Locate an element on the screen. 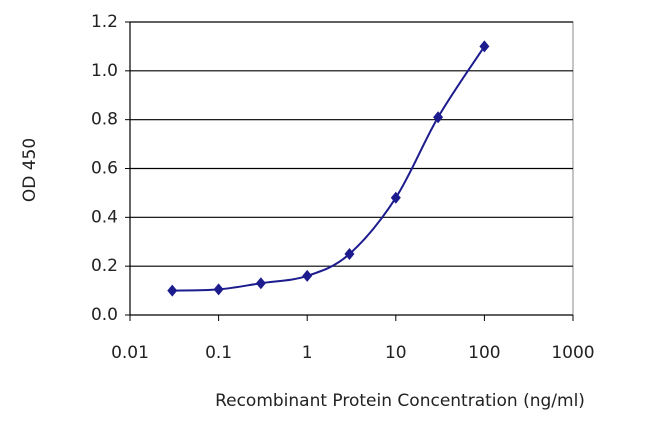 The image size is (650, 437). y-axis-label: OD 450 is located at coordinates (30, 170).